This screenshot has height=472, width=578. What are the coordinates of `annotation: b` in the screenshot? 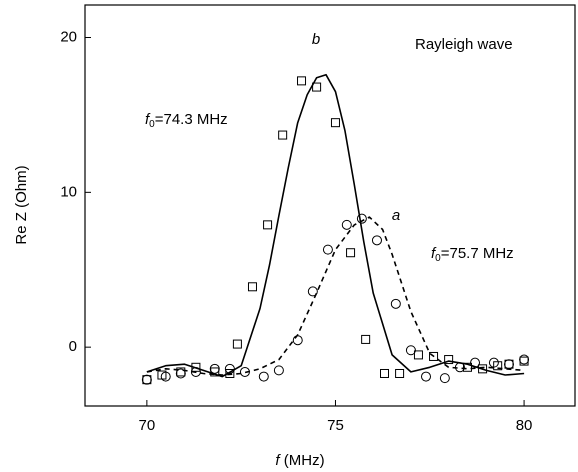 It's located at (316, 39).